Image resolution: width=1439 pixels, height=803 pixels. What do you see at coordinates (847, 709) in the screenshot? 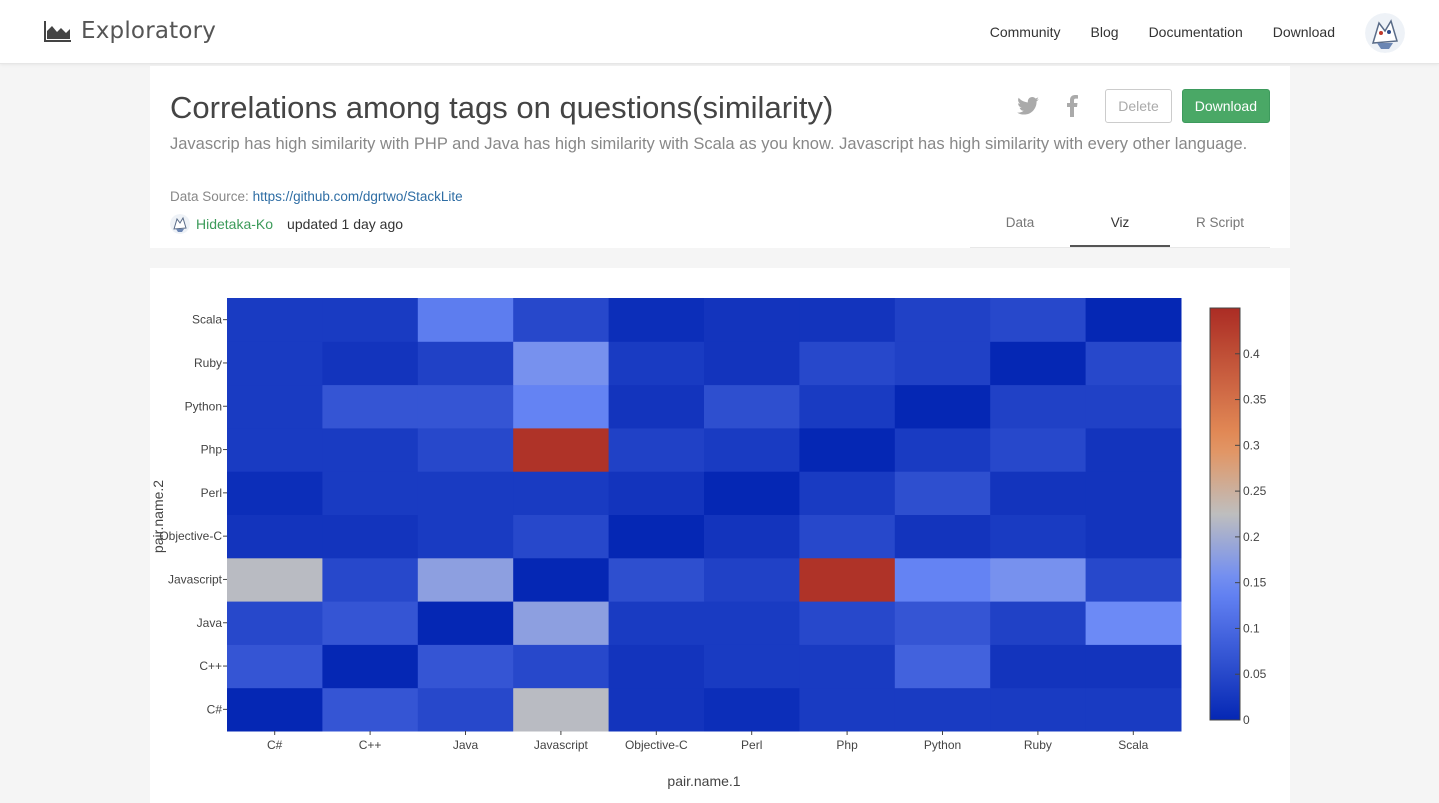
I see `heatmap-cell-Php-C#` at bounding box center [847, 709].